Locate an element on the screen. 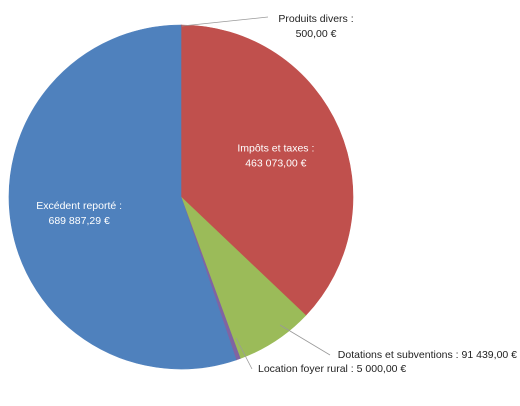 The height and width of the screenshot is (406, 520). slice-value-label: 463 073,00 € is located at coordinates (275, 163).